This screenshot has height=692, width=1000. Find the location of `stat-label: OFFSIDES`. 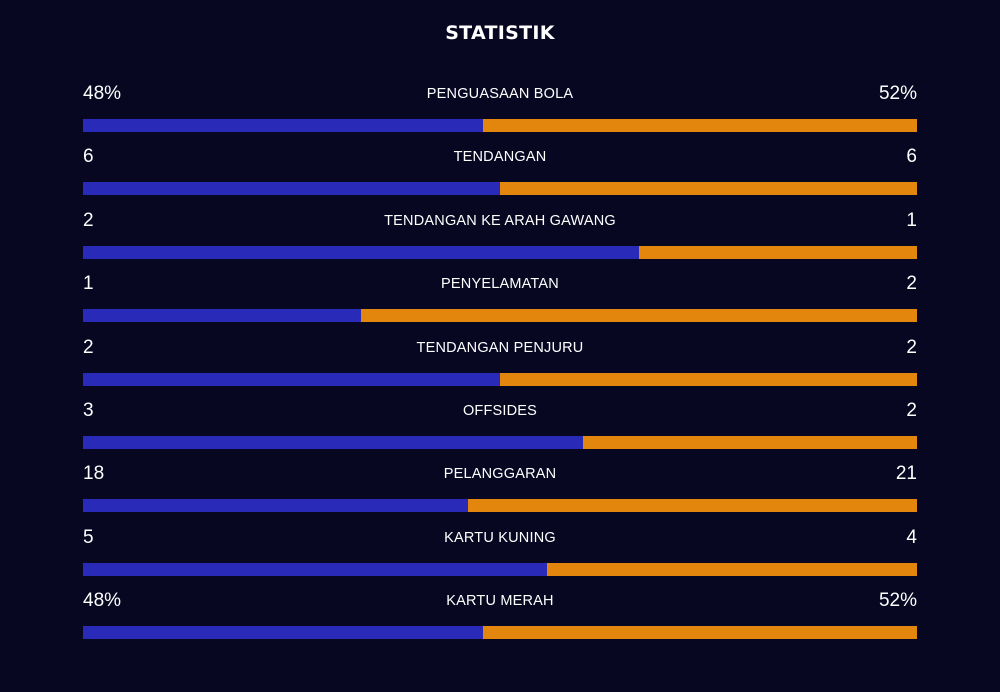

stat-label: OFFSIDES is located at coordinates (500, 411).